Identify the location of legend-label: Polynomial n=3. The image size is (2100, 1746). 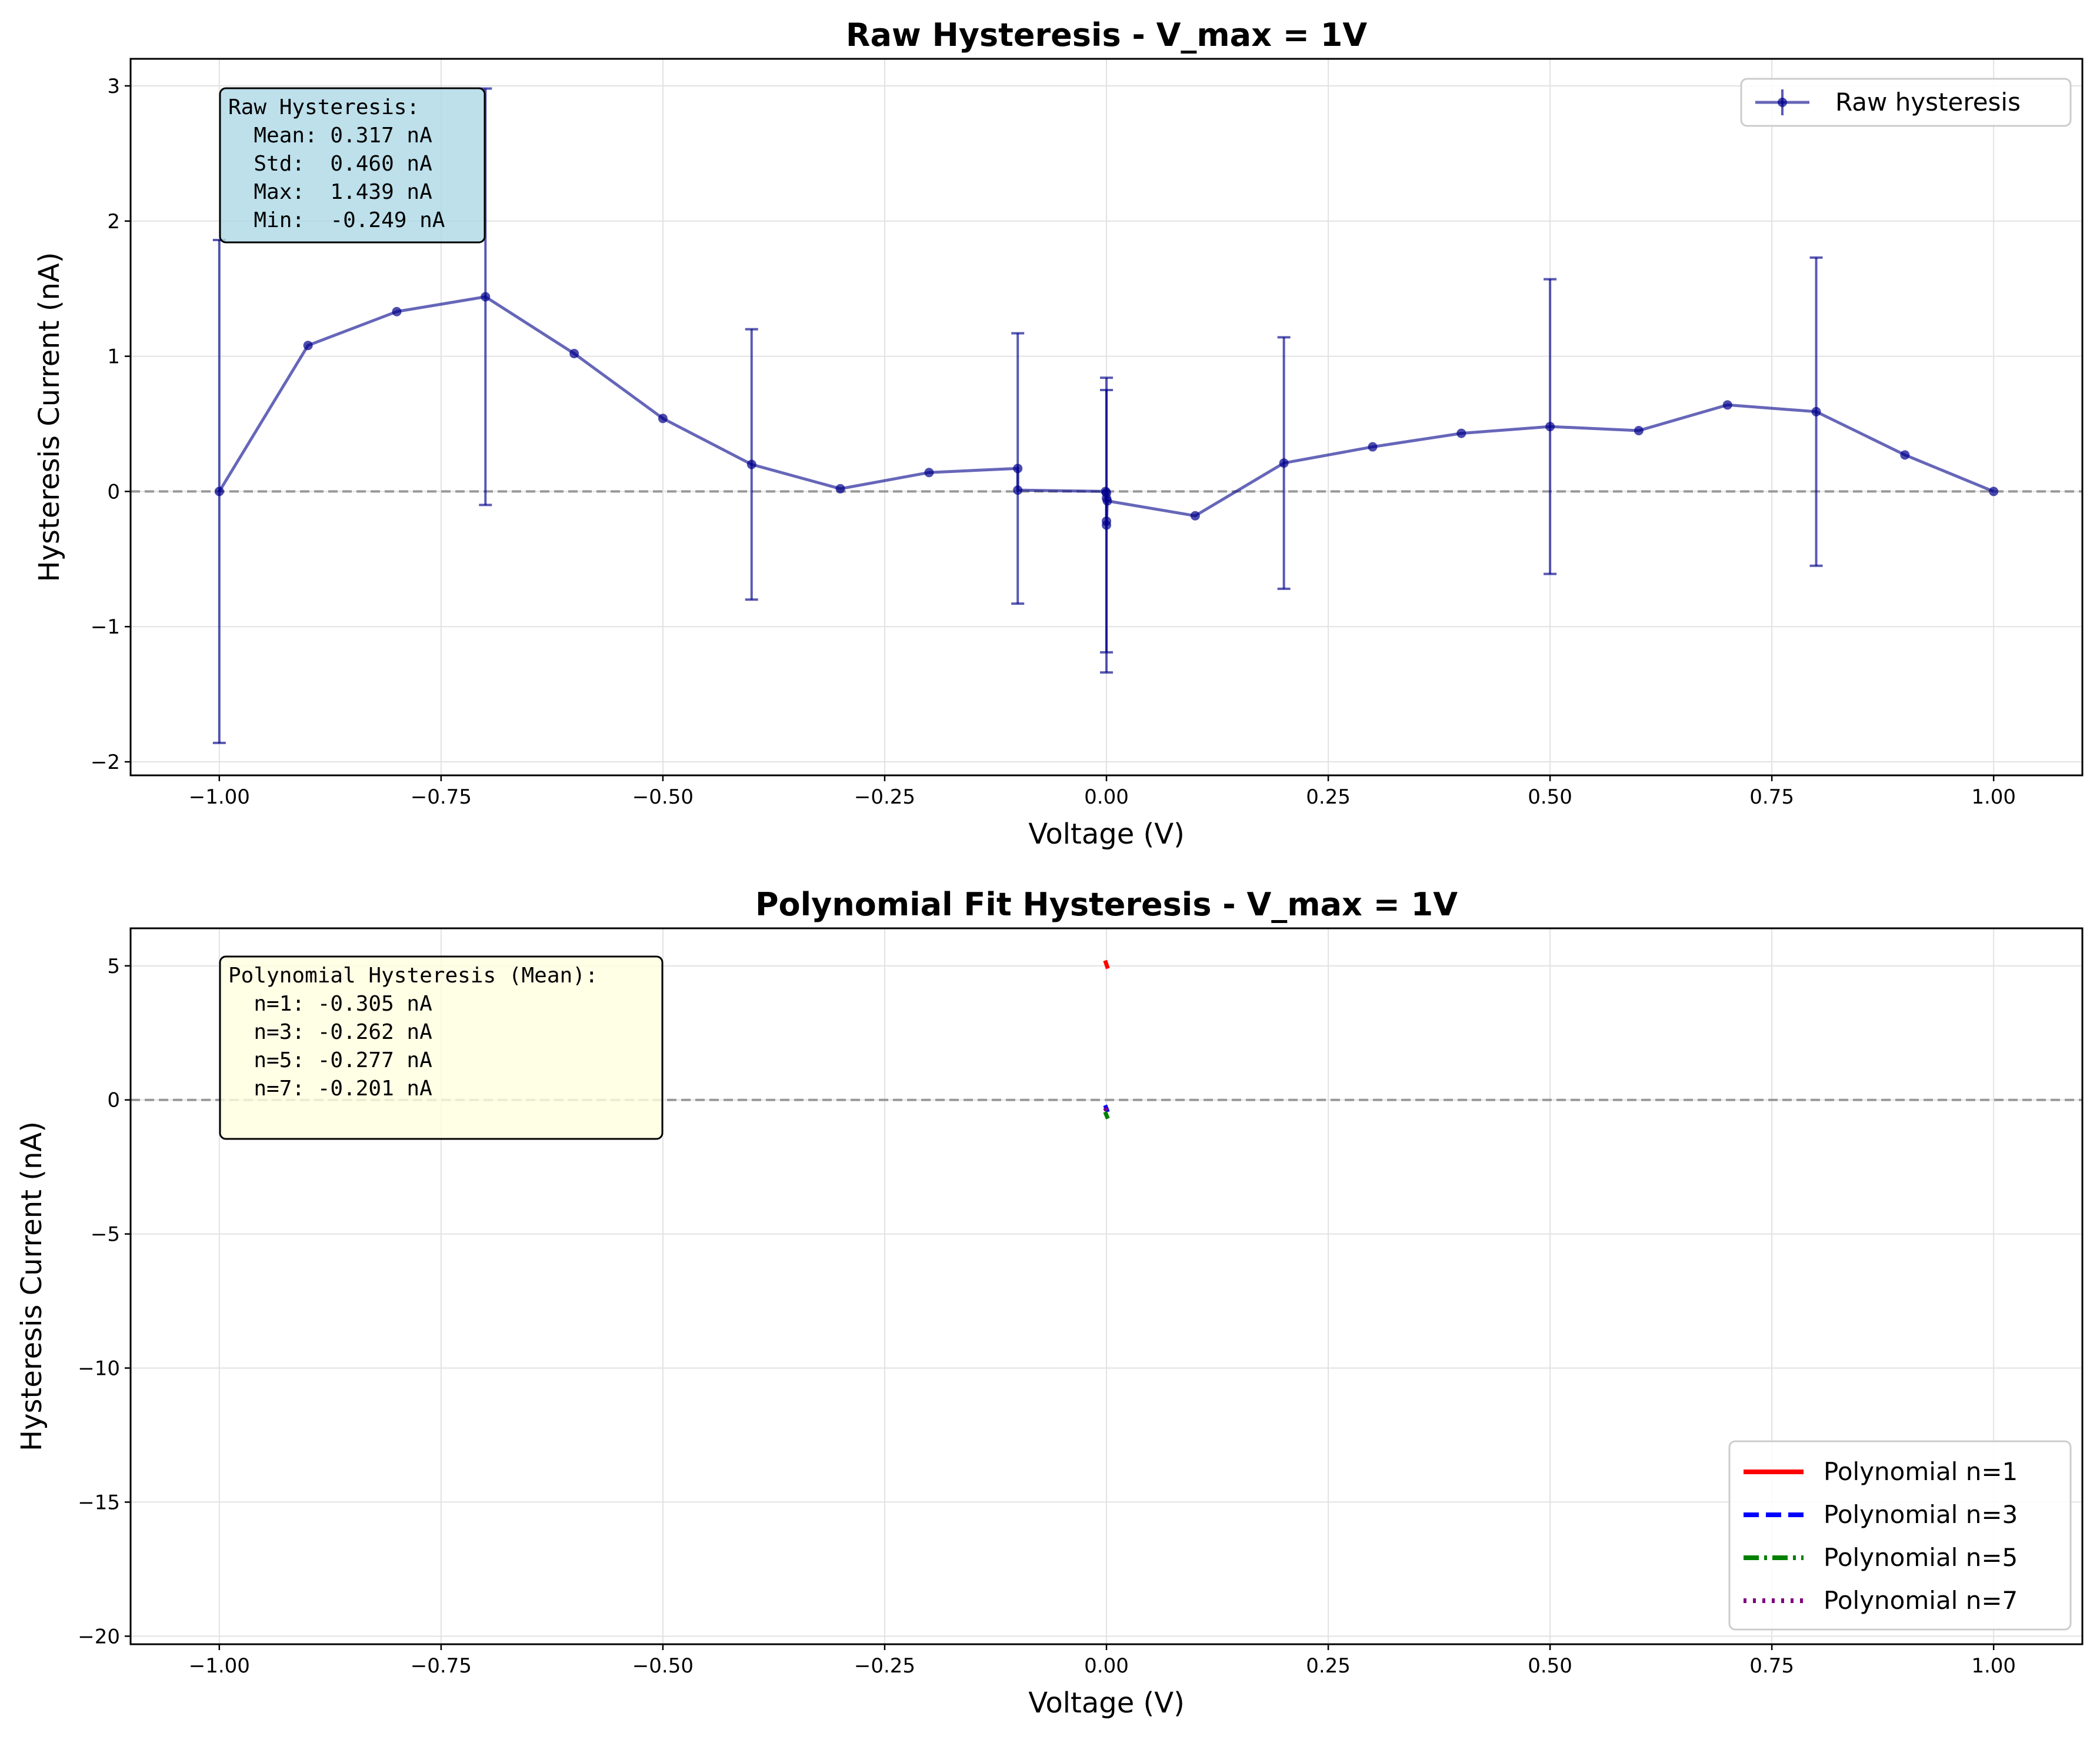
(1921, 1514).